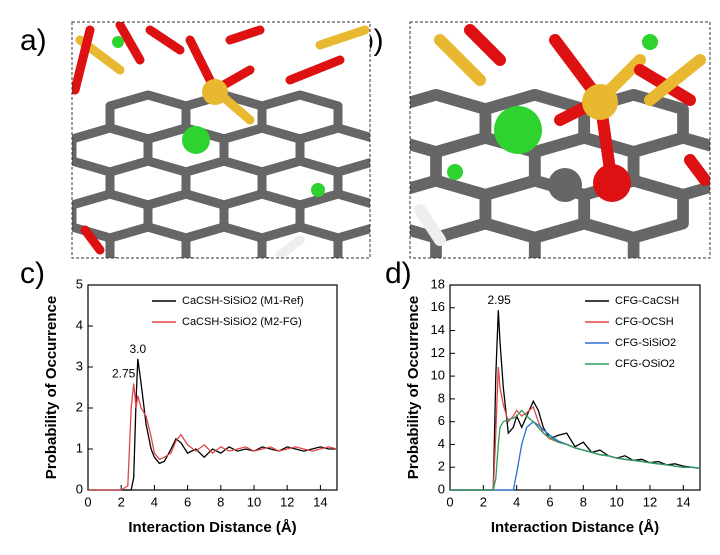 This screenshot has height=555, width=720. I want to click on panel-label: d), so click(398, 273).